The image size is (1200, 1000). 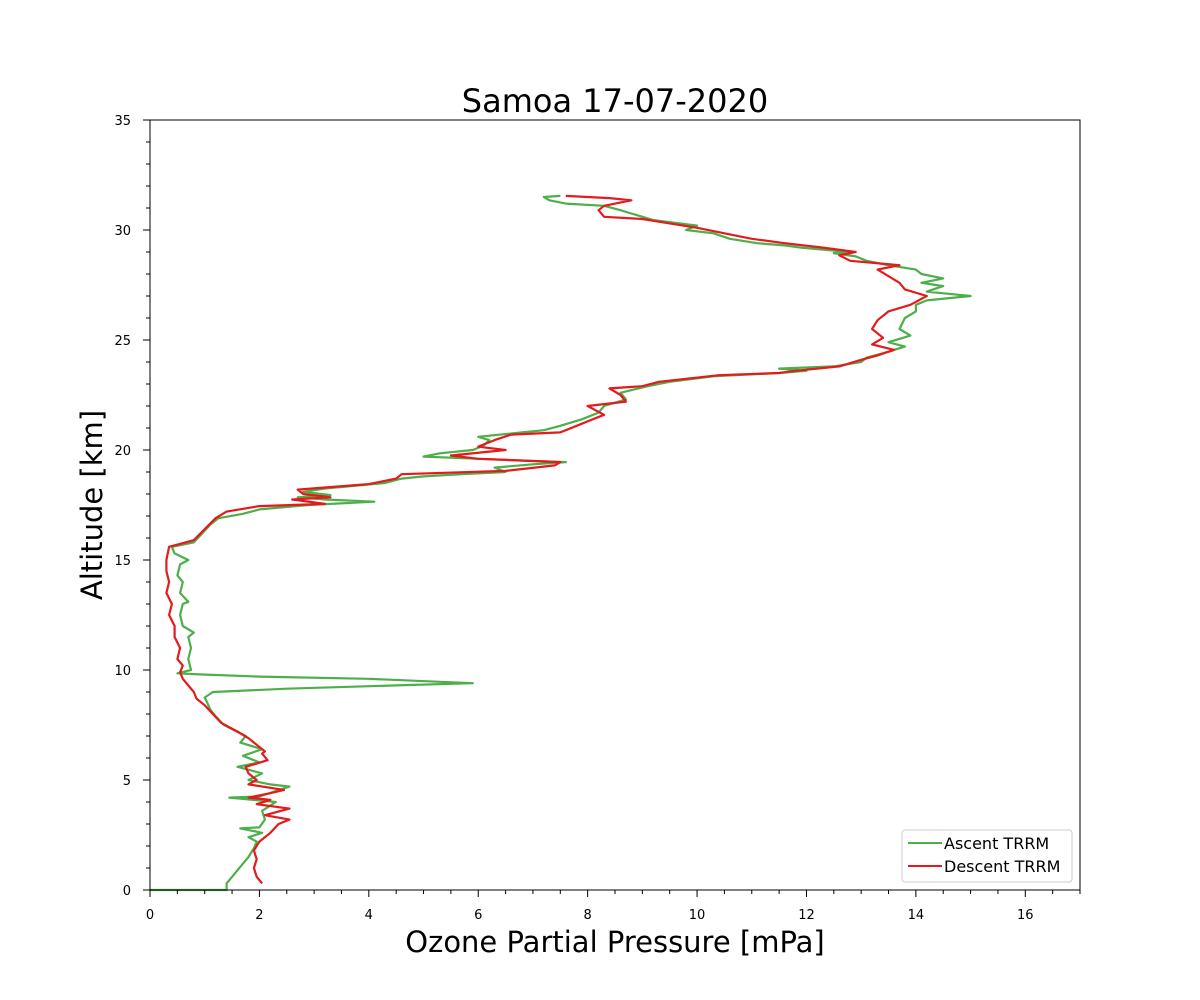 What do you see at coordinates (806, 915) in the screenshot?
I see `x-tick-label: 12` at bounding box center [806, 915].